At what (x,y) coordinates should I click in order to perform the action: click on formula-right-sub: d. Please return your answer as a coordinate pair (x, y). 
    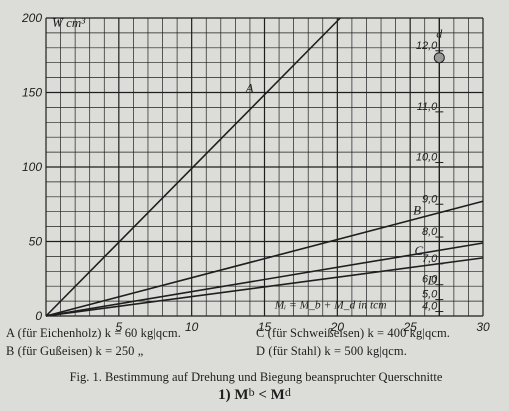
    Looking at the image, I should click on (287, 392).